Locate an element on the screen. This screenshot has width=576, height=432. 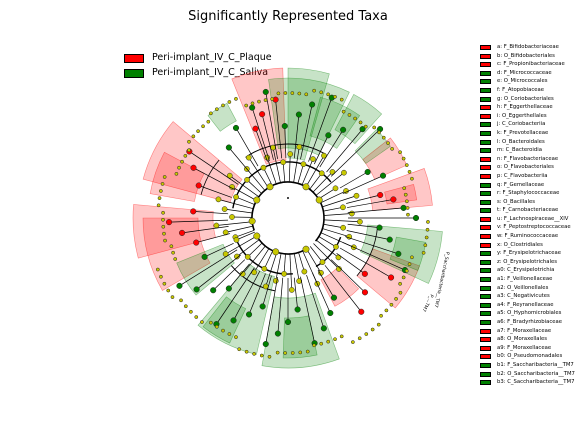
taxon-legend-item: b3: C_Saccharibacteria__TM7 is located at coordinates (528, 382).